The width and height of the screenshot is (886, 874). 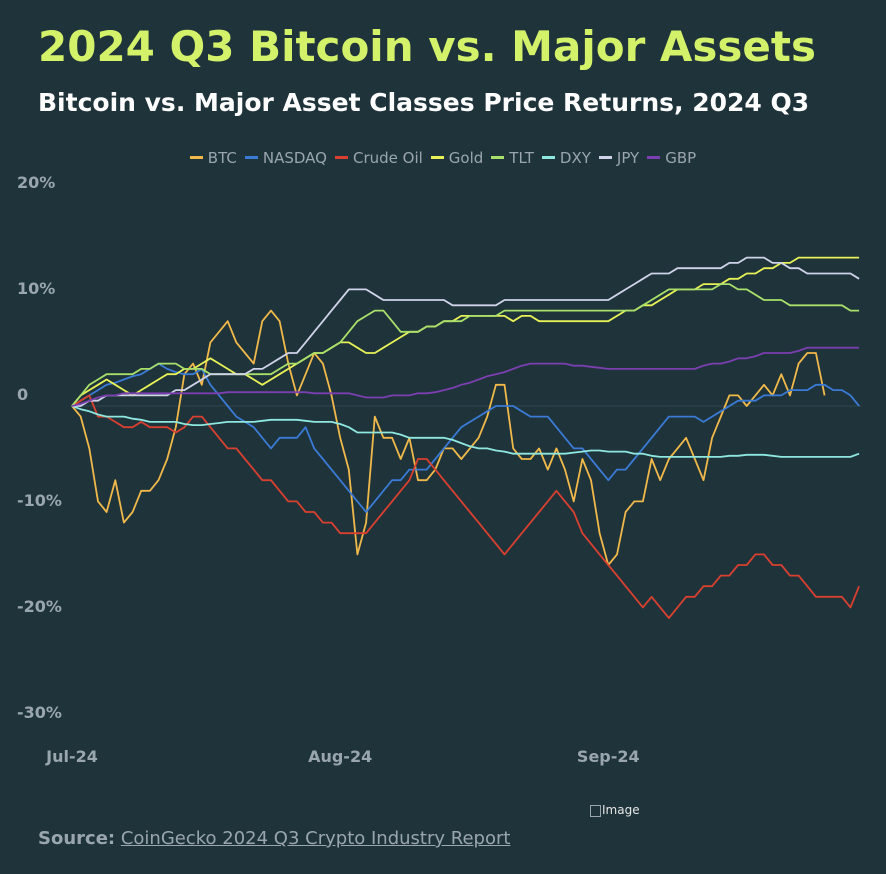 I want to click on broken-image-alt: Image, so click(x=621, y=810).